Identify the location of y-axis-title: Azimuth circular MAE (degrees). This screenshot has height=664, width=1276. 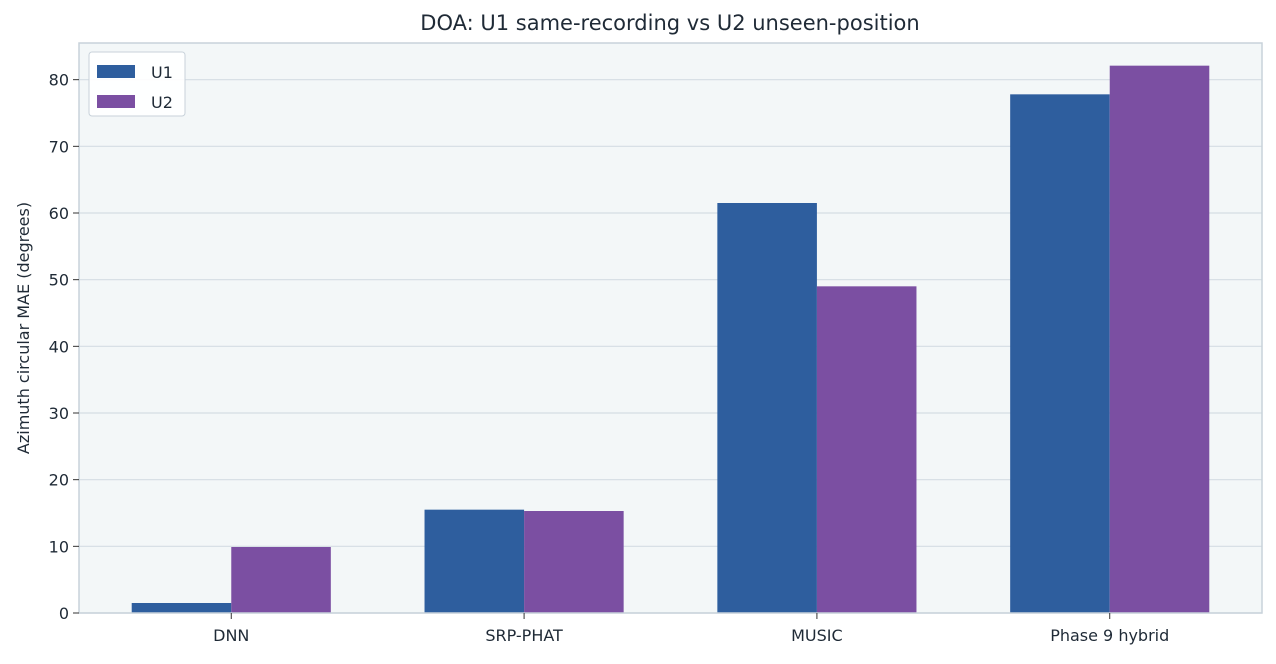
(23, 328).